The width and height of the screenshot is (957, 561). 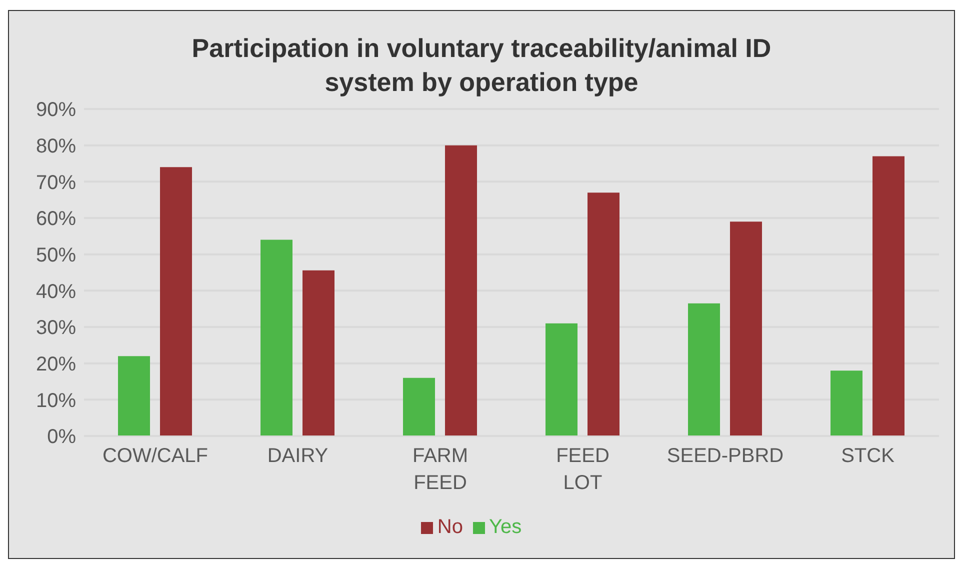 What do you see at coordinates (56, 291) in the screenshot?
I see `y-tick-label: 40%` at bounding box center [56, 291].